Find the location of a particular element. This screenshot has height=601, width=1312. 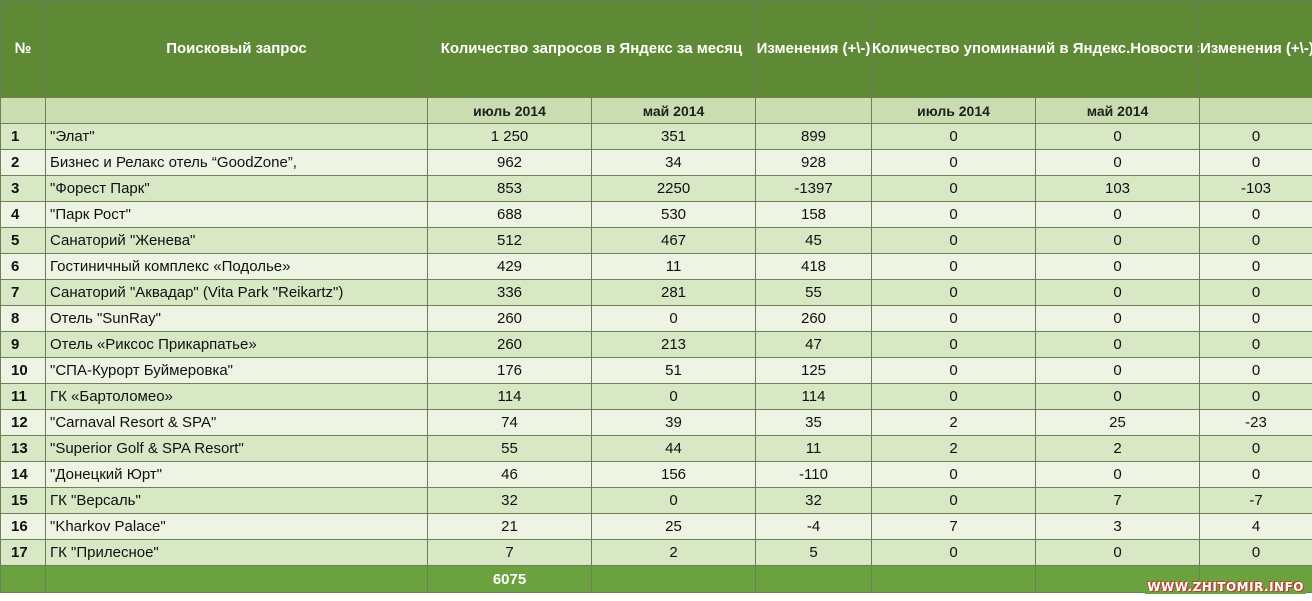

query-name: "Kharkov Palace" is located at coordinates (236, 526).